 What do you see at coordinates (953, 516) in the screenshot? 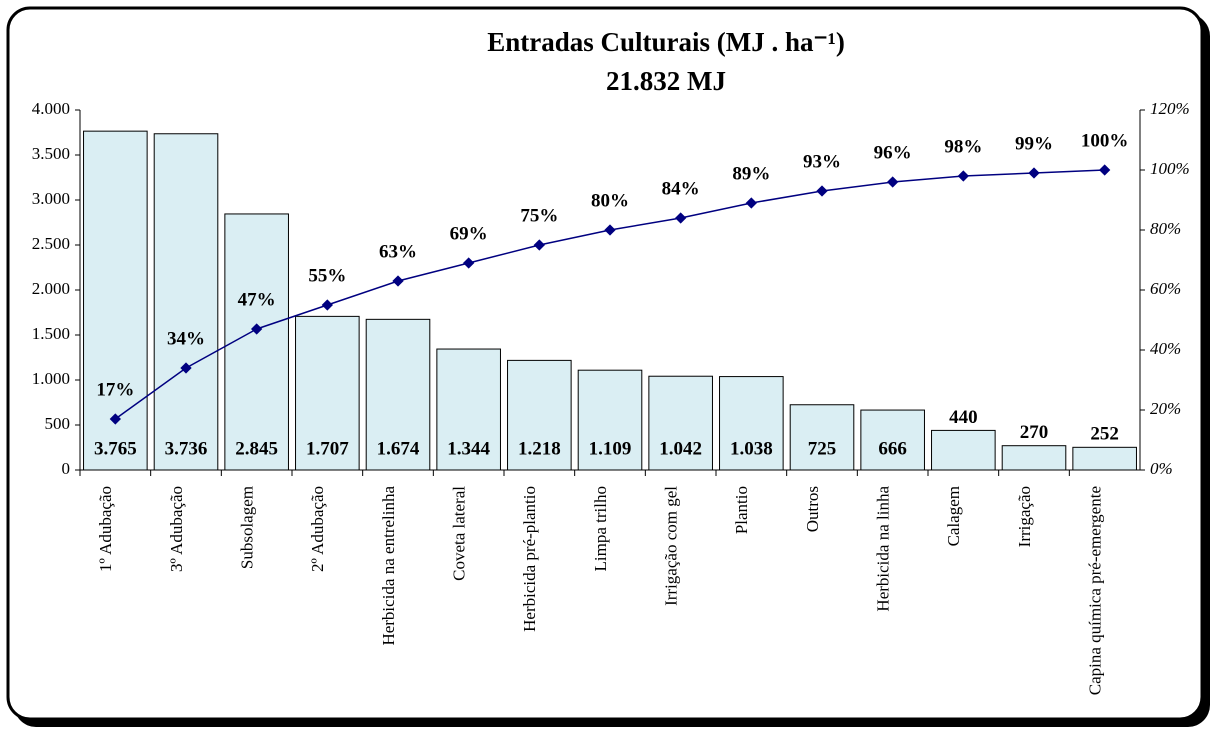
I see `x-tick-label: Calagem` at bounding box center [953, 516].